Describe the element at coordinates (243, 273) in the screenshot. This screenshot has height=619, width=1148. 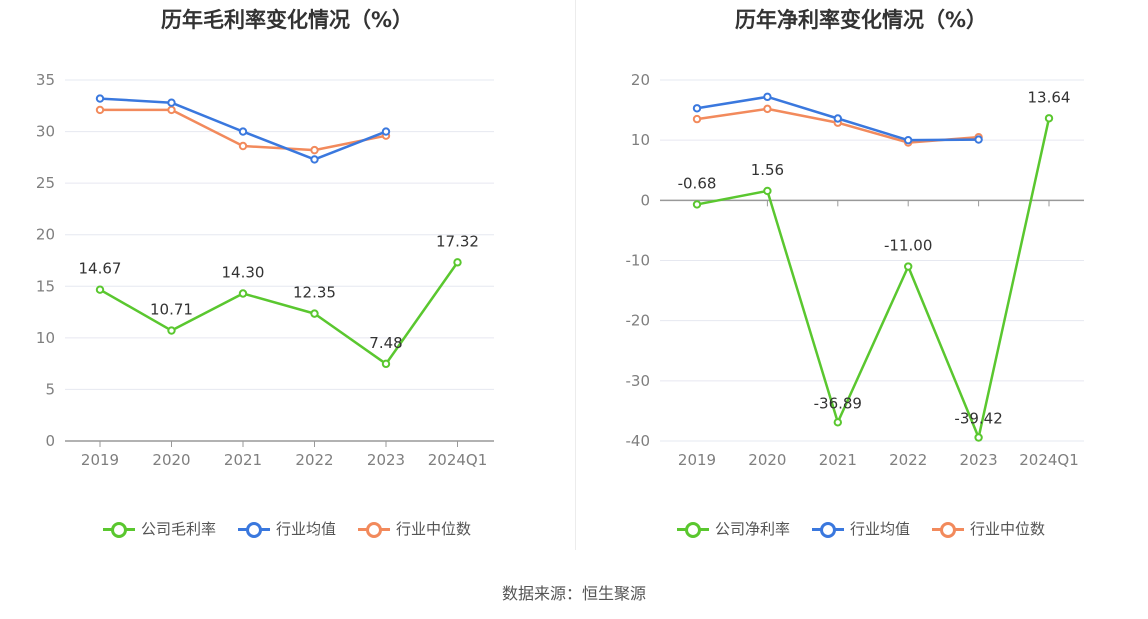
I see `data-label: 14.30` at that location.